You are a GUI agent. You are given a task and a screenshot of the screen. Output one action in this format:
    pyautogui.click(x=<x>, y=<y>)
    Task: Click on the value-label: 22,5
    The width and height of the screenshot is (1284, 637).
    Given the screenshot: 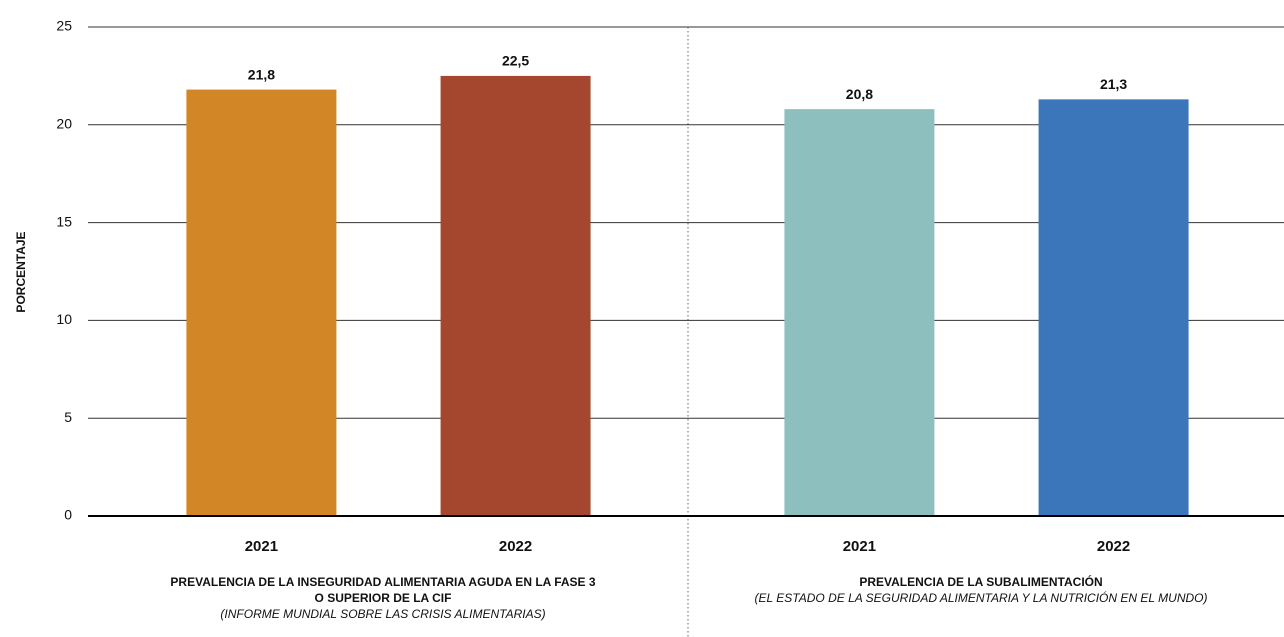 What is the action you would take?
    pyautogui.click(x=515, y=61)
    